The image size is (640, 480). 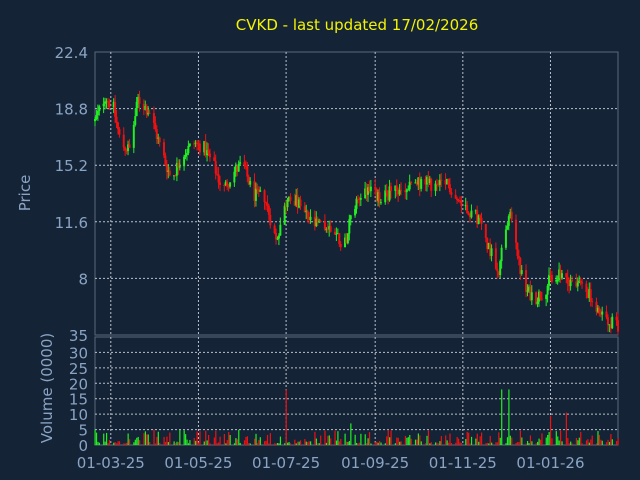 What do you see at coordinates (83, 279) in the screenshot?
I see `price-tick-label: 8` at bounding box center [83, 279].